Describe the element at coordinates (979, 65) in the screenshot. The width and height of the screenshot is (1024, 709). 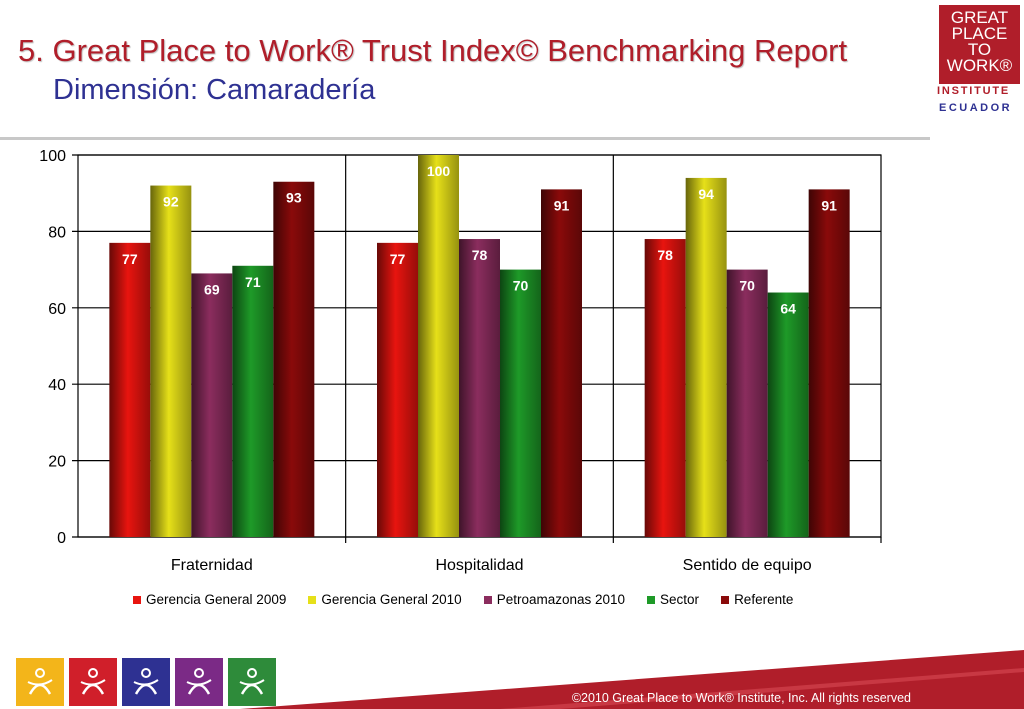
I see `logo-line: WORK®` at that location.